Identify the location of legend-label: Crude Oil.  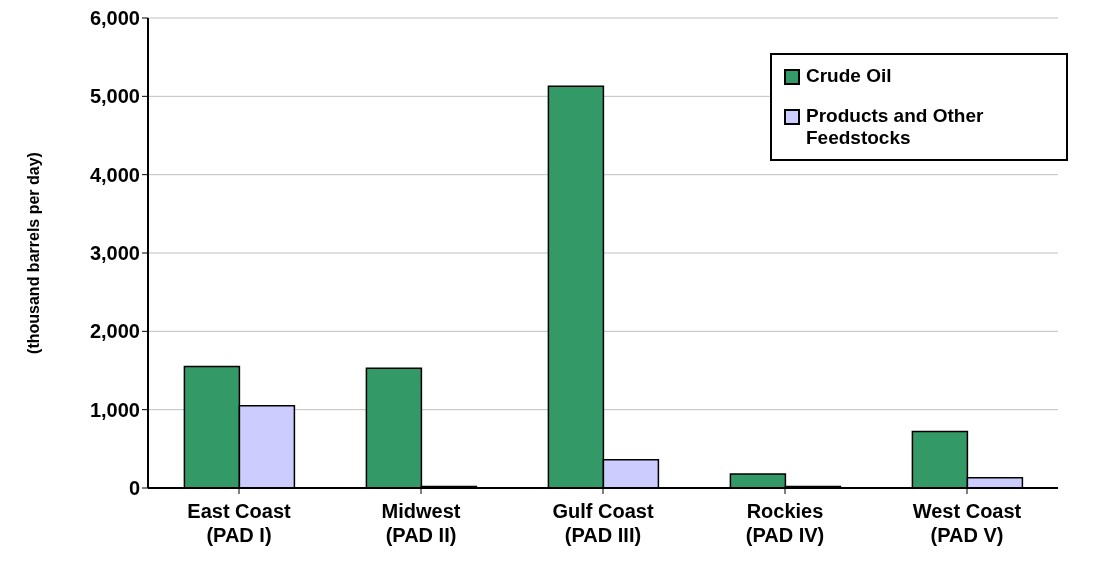
(849, 76).